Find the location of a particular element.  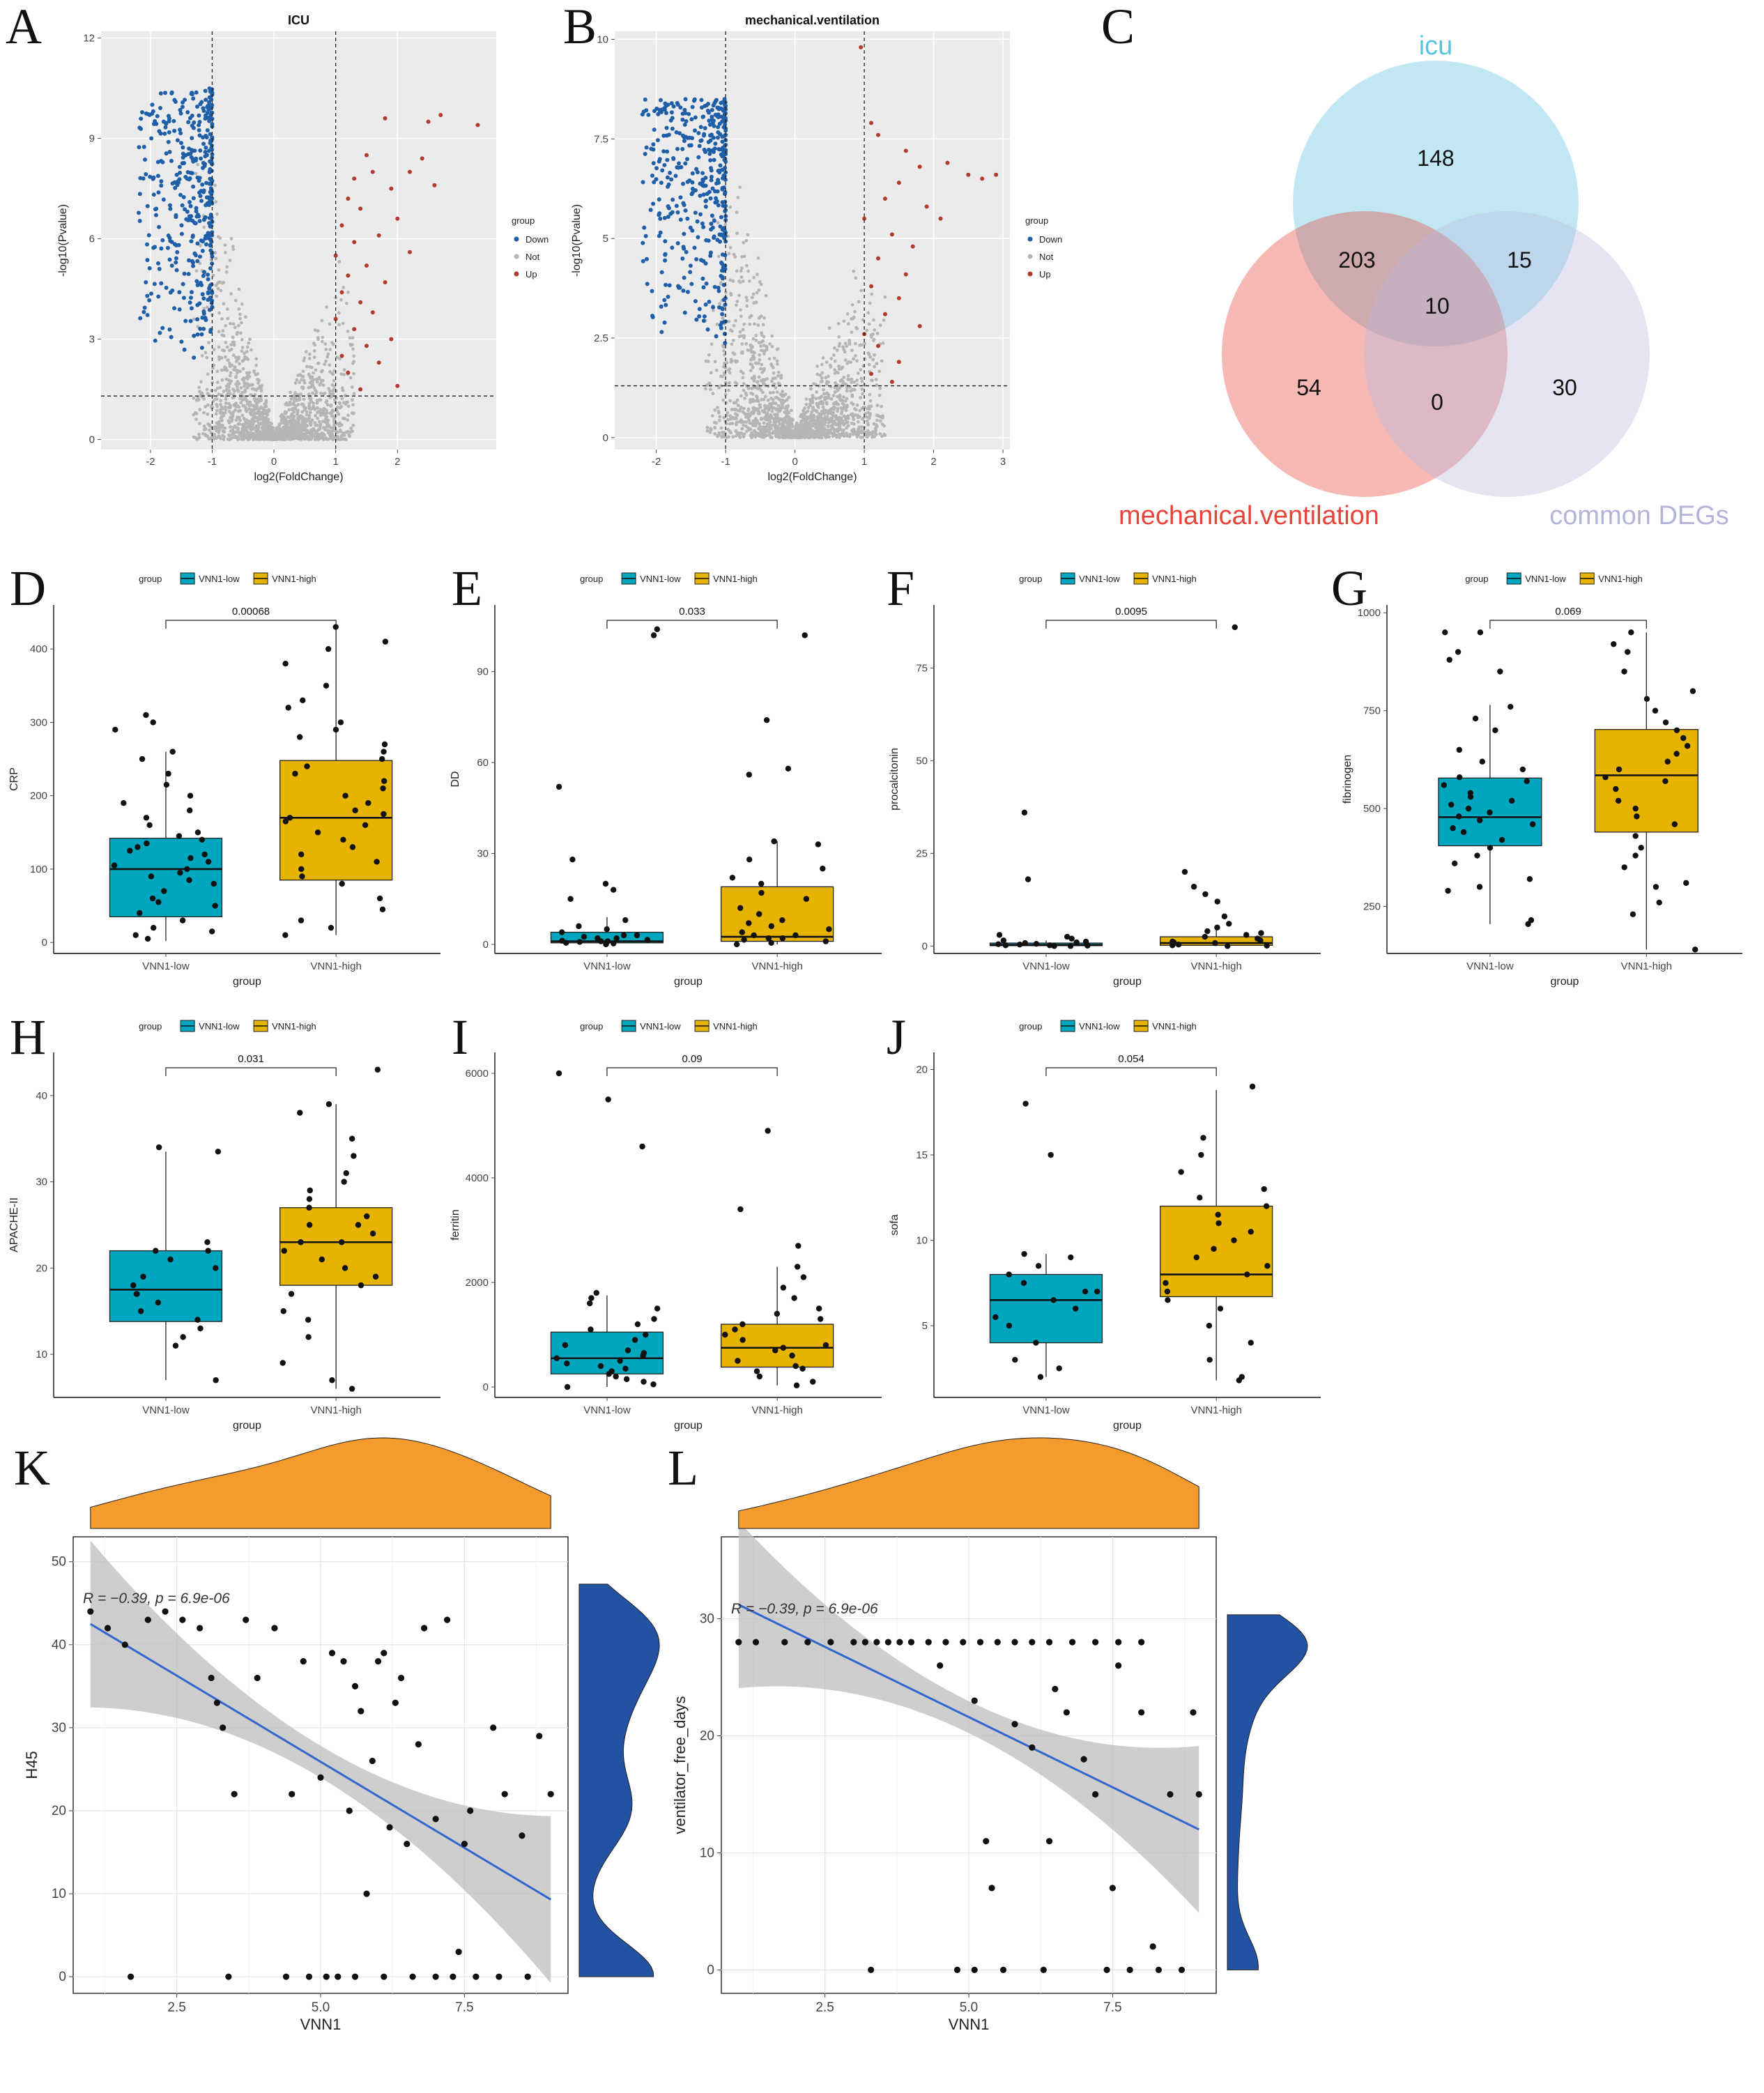

y-marginal-density is located at coordinates (619, 1780).